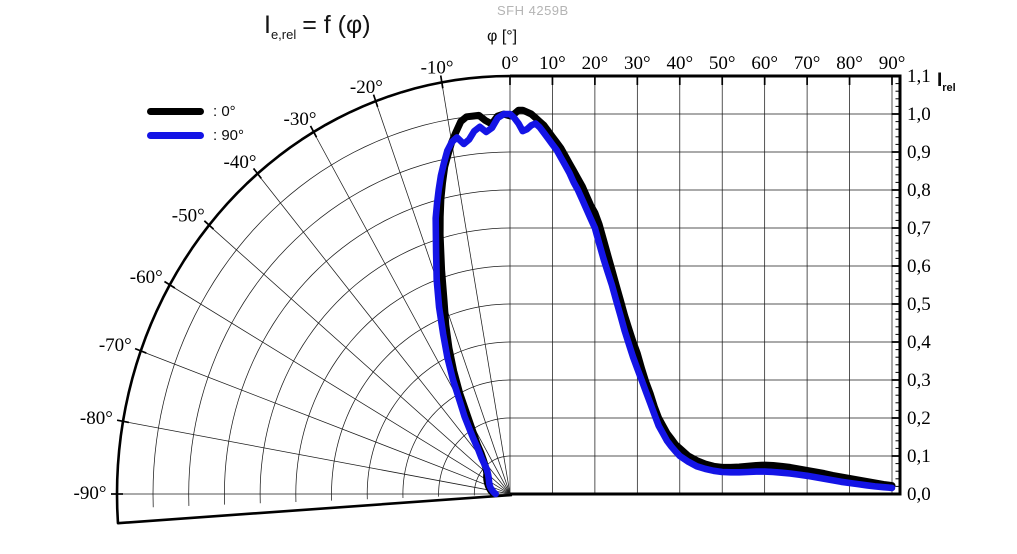 Image resolution: width=1017 pixels, height=554 pixels. Describe the element at coordinates (892, 63) in the screenshot. I see `svg-text: 90°` at that location.